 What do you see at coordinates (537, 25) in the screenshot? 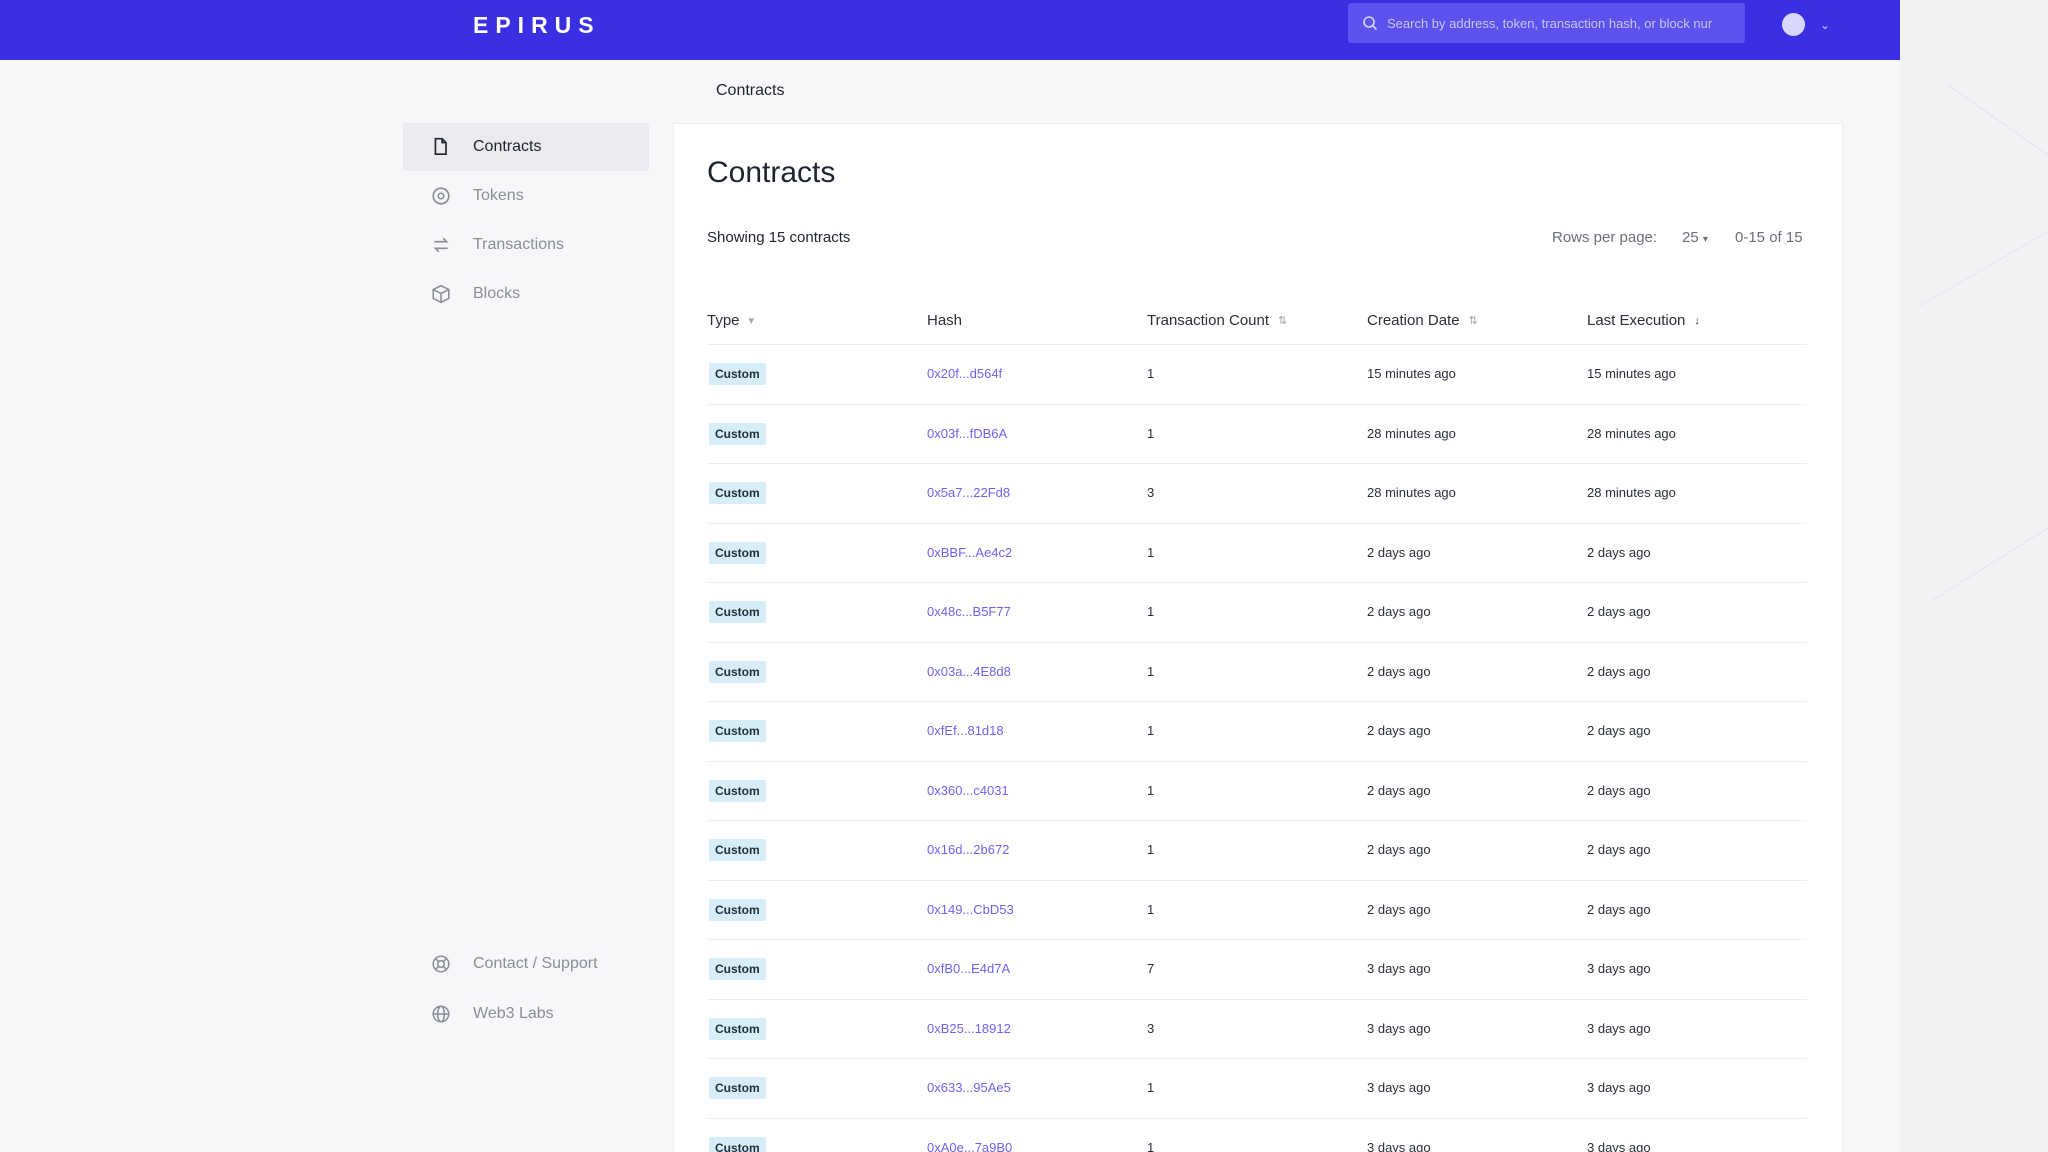
I see `app-logo: EPIRUS` at bounding box center [537, 25].